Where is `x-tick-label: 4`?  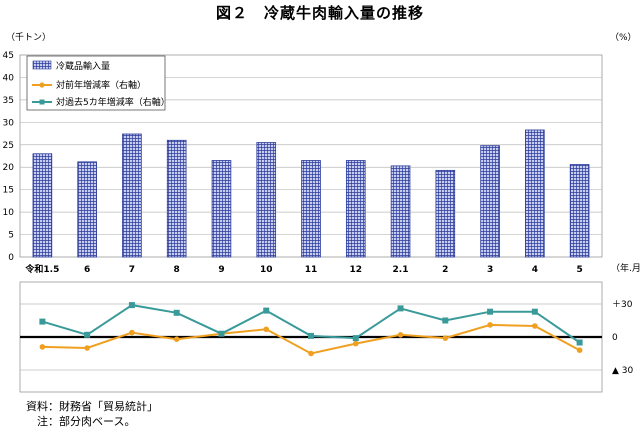
x-tick-label: 4 is located at coordinates (535, 270).